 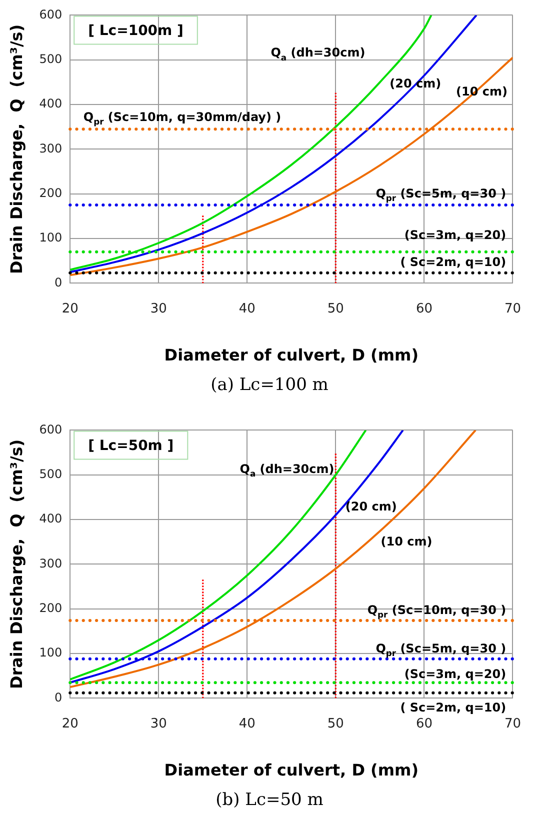 What do you see at coordinates (136, 31) in the screenshot?
I see `annotation: [ Lc=100m ]` at bounding box center [136, 31].